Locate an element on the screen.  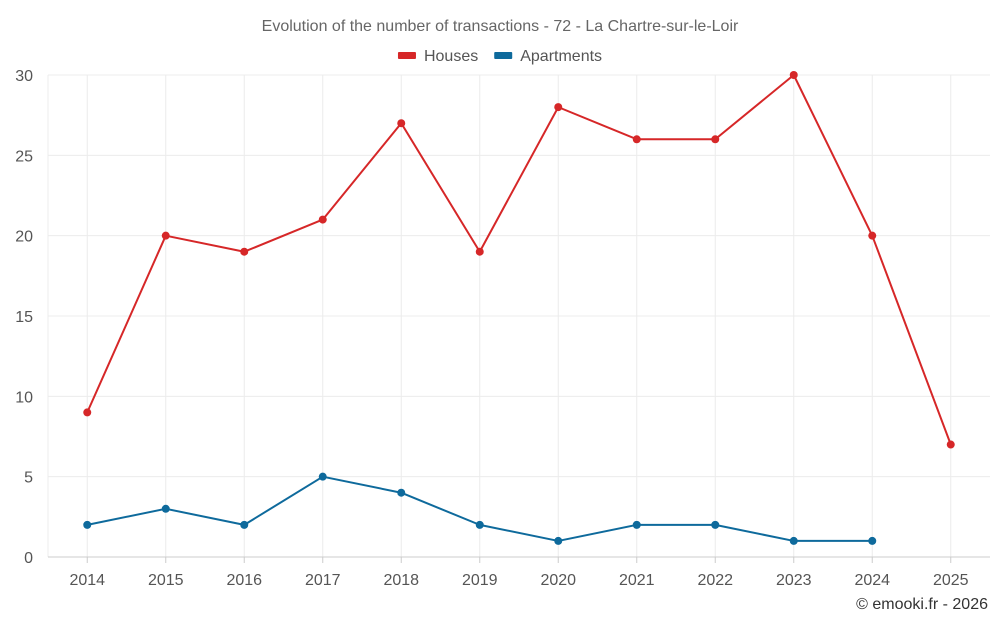
y-tick-label: 0 is located at coordinates (28, 558).